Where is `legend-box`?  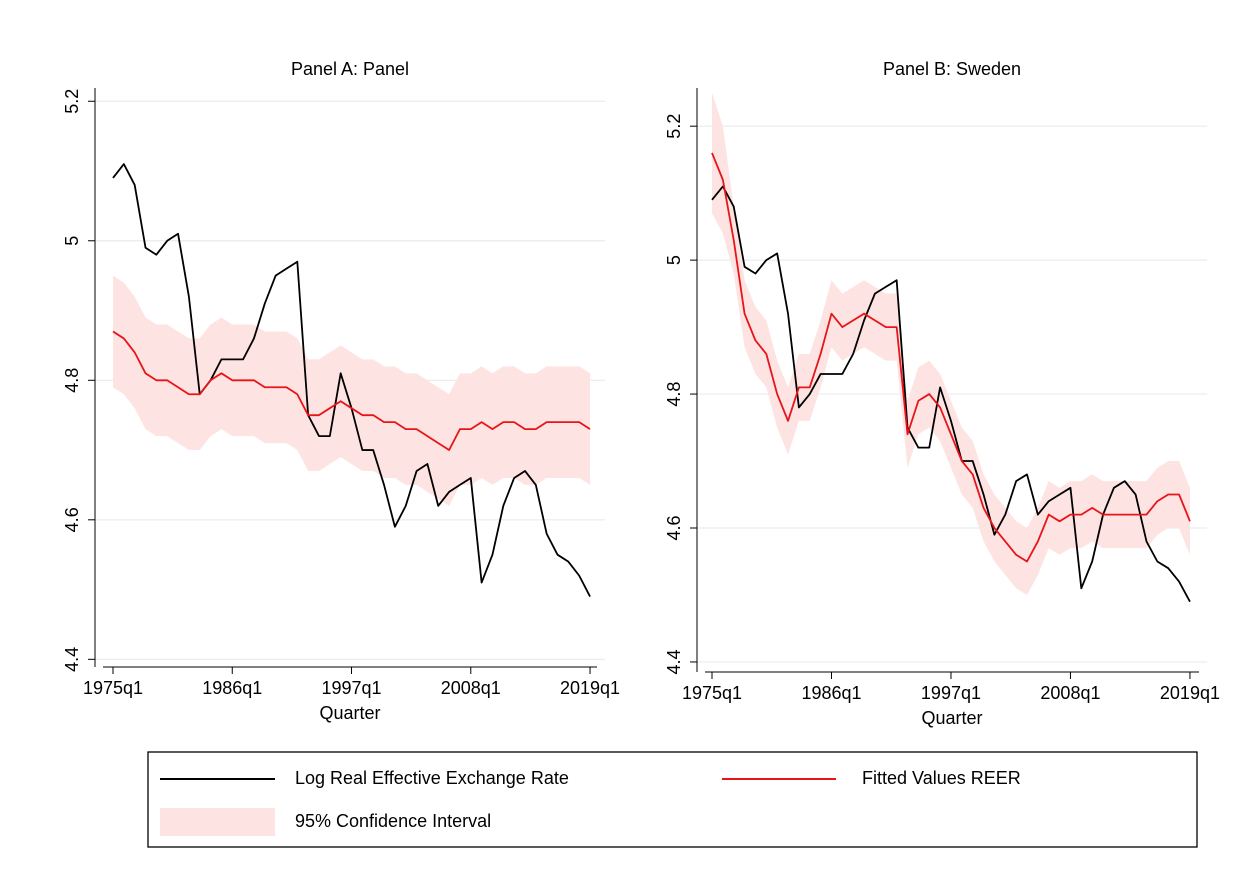
legend-box is located at coordinates (672, 799).